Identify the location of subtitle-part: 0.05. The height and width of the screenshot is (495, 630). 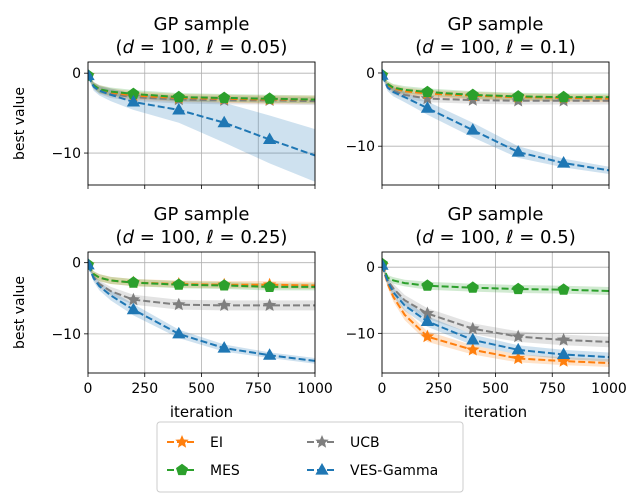
(260, 47).